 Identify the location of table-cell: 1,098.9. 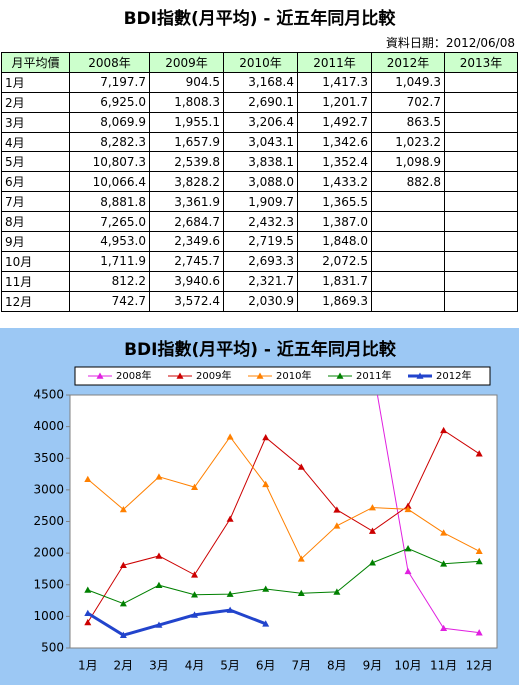
(408, 162).